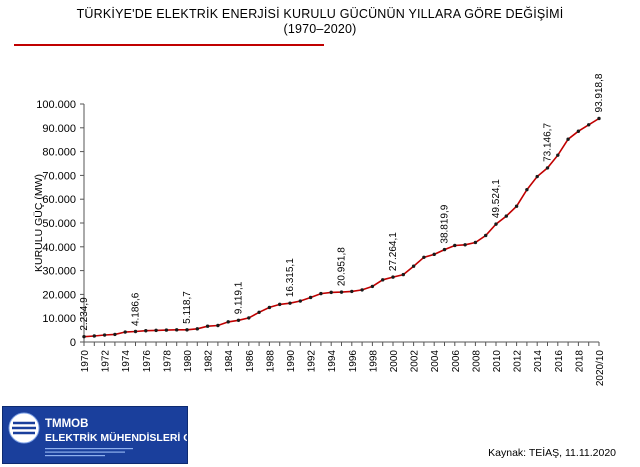 The height and width of the screenshot is (467, 640). I want to click on y-tick-label: 60.000, so click(59, 200).